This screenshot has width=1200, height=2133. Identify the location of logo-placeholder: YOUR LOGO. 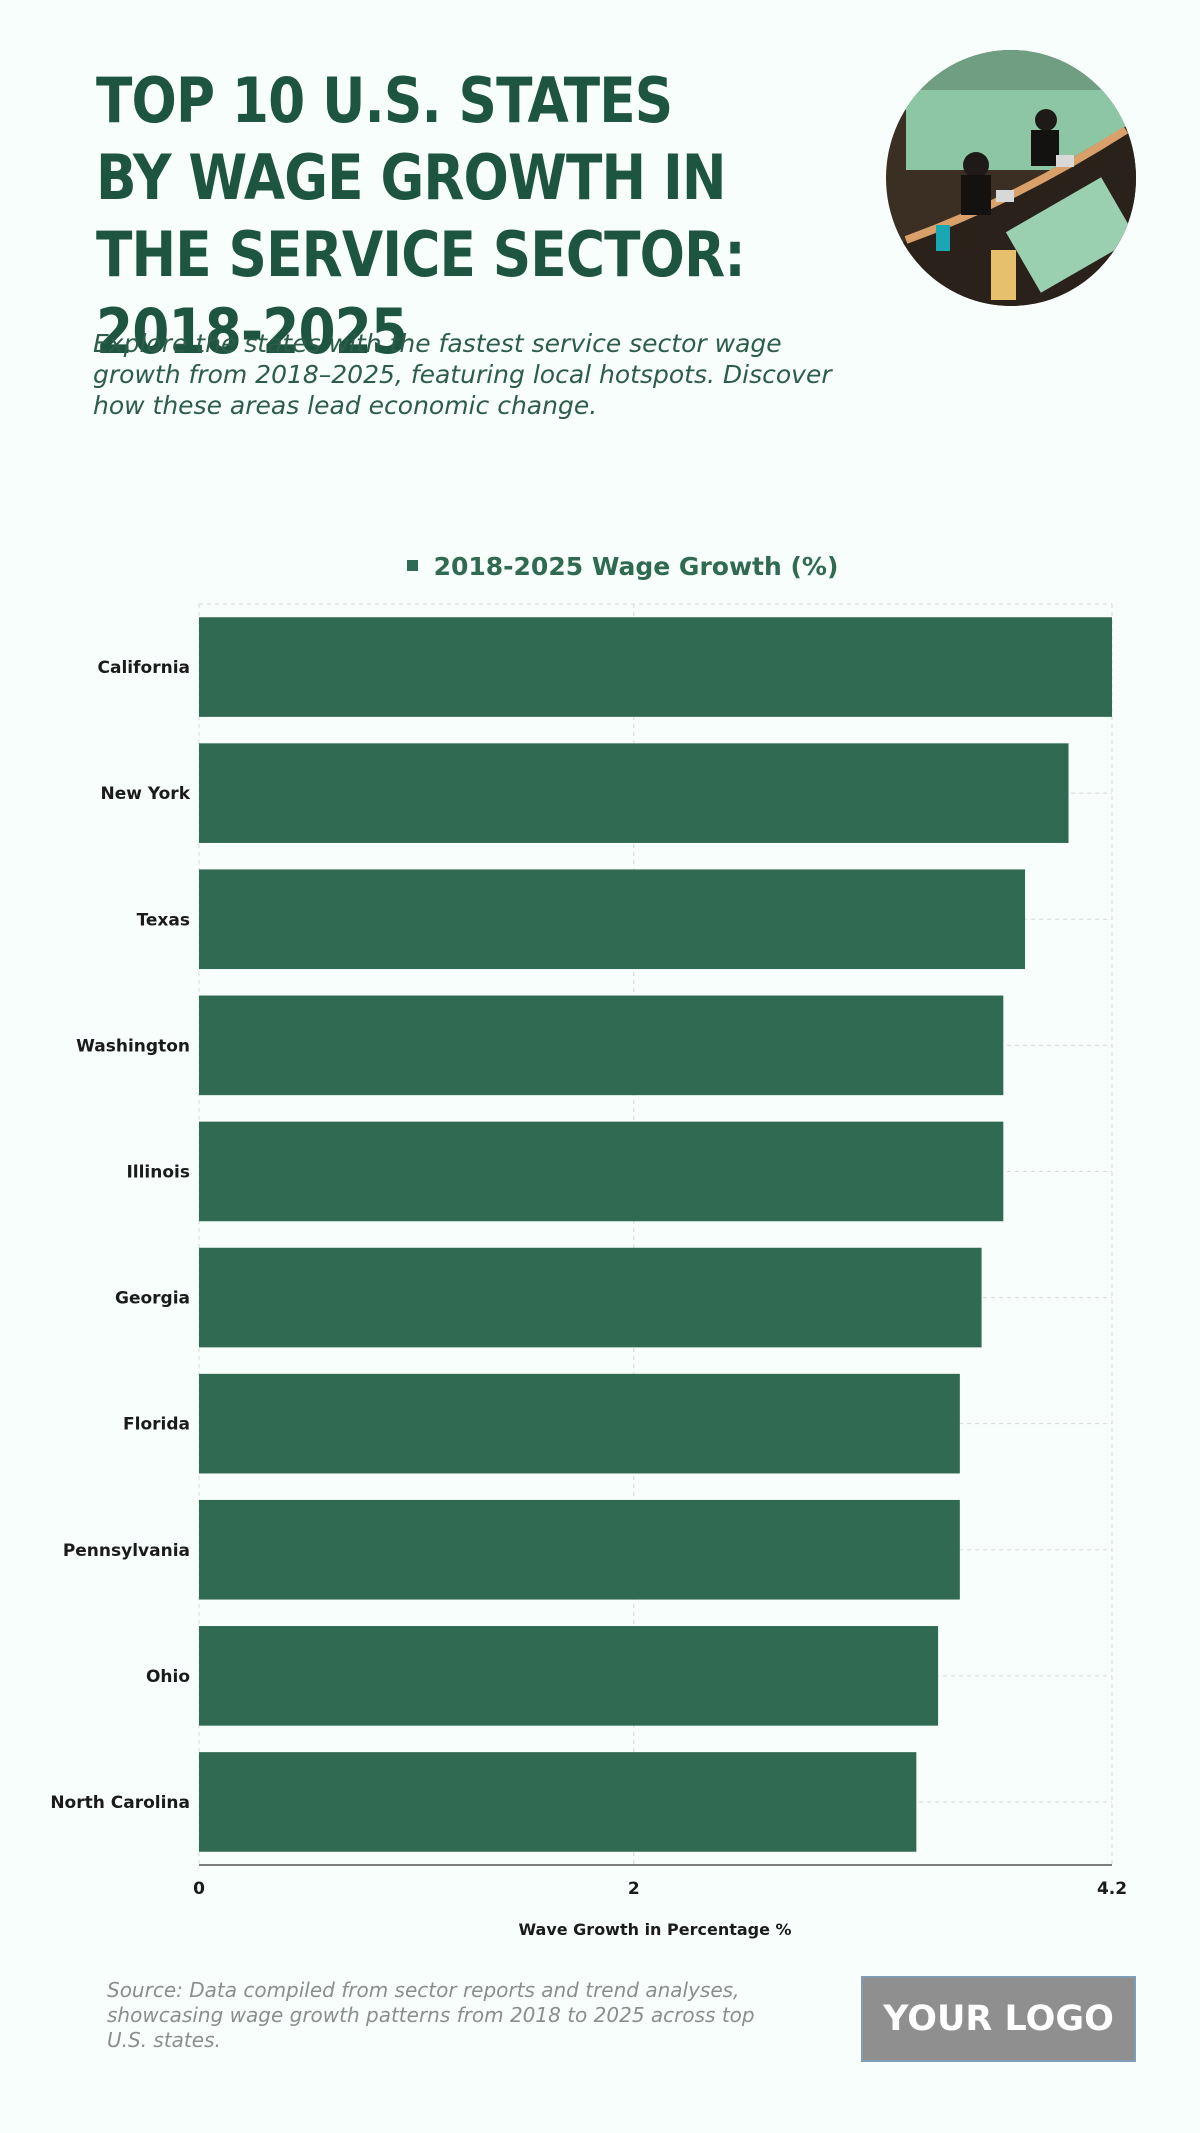
(998, 2019).